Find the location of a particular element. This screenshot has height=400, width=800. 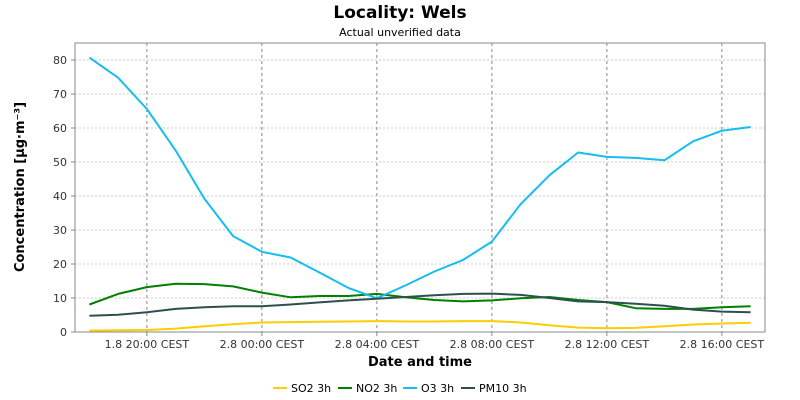

x-tick-label: 2.8 04:00 CEST is located at coordinates (377, 344).